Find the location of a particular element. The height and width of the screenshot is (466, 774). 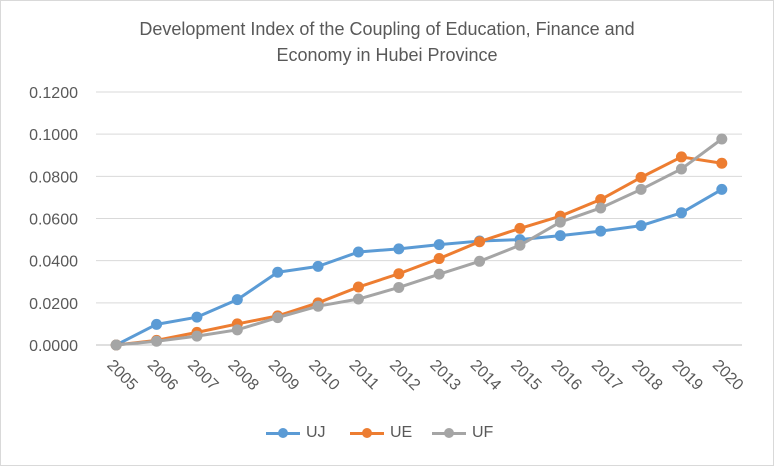

y-tick-label: 0.0200 is located at coordinates (53, 304).